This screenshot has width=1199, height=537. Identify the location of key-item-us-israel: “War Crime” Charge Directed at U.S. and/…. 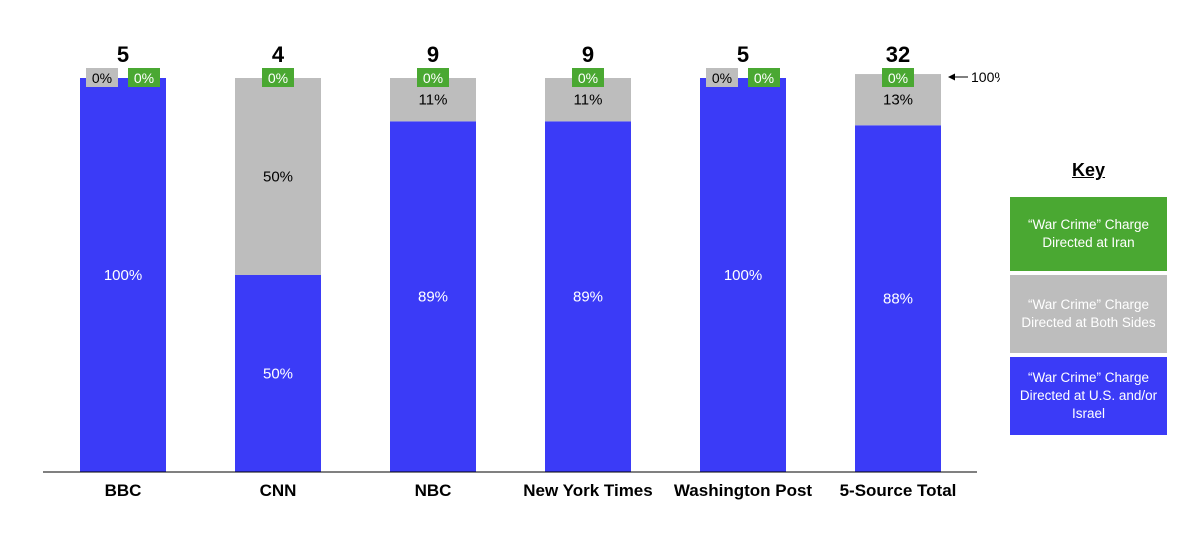
(1088, 396).